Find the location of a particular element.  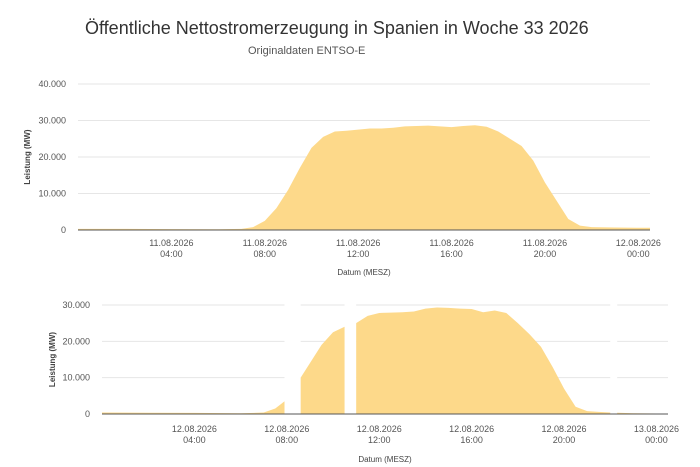

y-tick-label: 40.000 is located at coordinates (52, 84).